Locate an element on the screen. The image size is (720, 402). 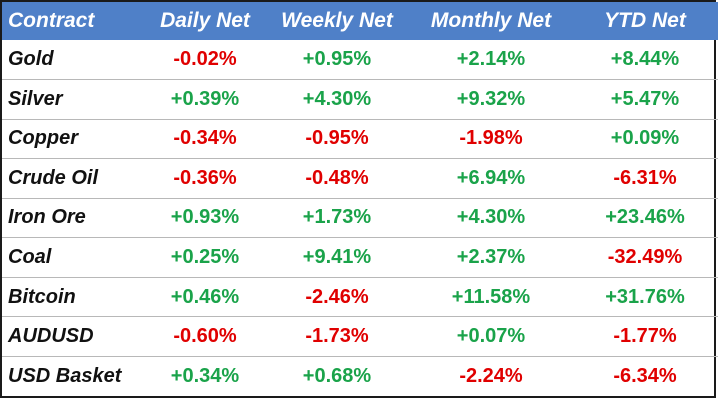
daily-net-value: +0.25% is located at coordinates (205, 257).